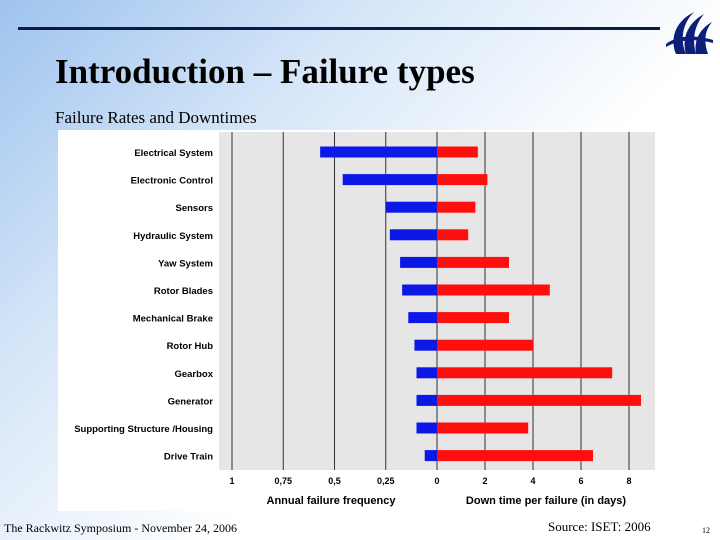  What do you see at coordinates (173, 236) in the screenshot?
I see `category-label: Hydraulic System` at bounding box center [173, 236].